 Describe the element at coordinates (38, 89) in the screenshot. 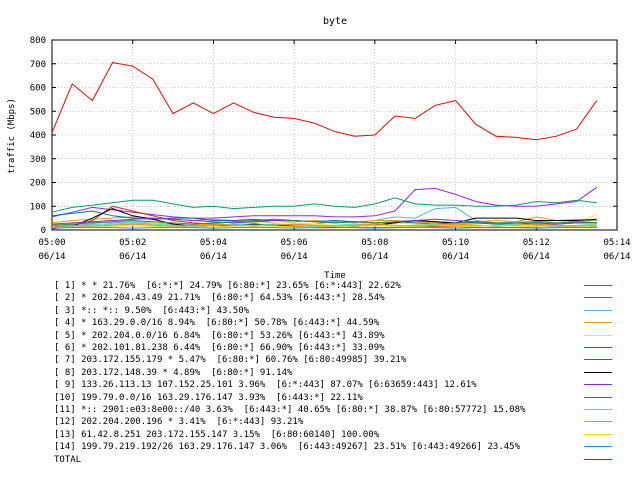

I see `y-tick-label: 600` at that location.